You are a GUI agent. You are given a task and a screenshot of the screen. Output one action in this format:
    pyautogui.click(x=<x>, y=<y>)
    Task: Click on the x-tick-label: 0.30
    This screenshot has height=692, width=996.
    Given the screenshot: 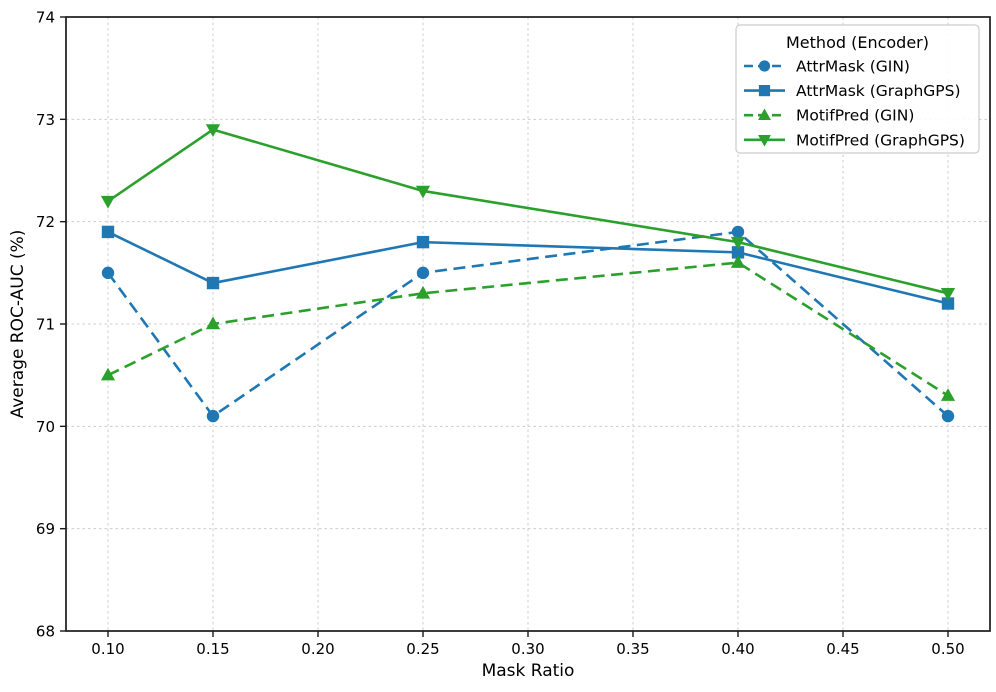 What is the action you would take?
    pyautogui.click(x=527, y=649)
    